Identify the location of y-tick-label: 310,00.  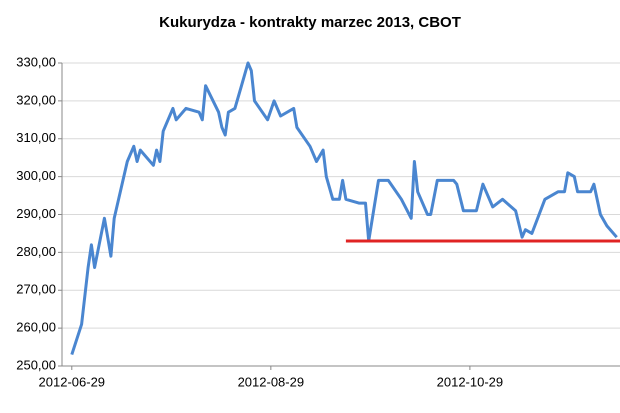
(36, 137).